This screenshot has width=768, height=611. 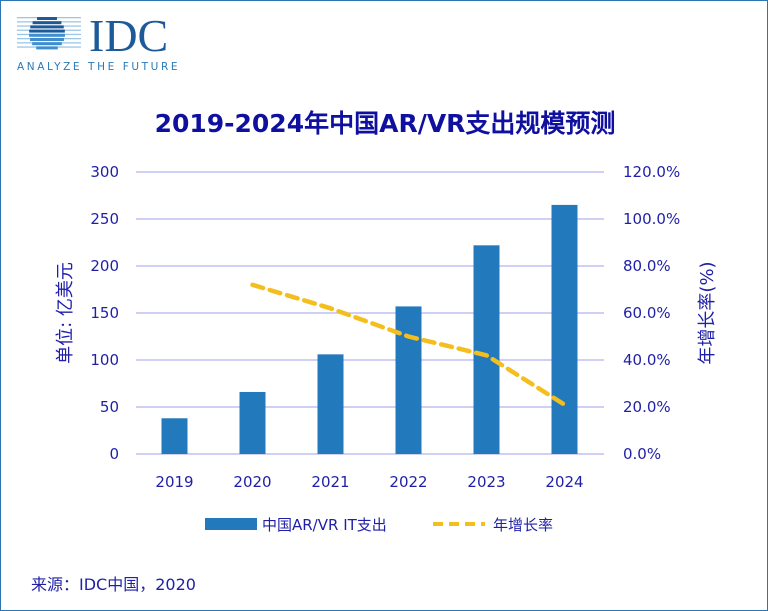 I want to click on y-right-tick-label: 80.0%, so click(x=647, y=266).